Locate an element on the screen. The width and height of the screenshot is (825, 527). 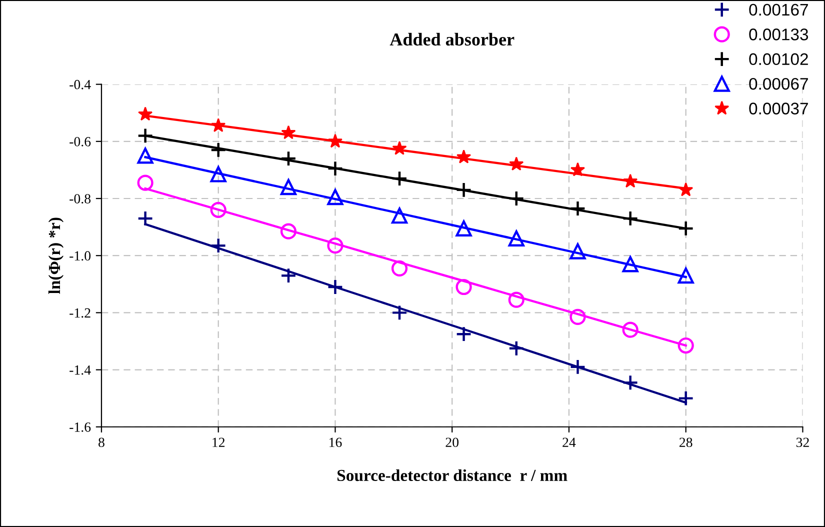
legend-label: 0.00167 is located at coordinates (778, 10).